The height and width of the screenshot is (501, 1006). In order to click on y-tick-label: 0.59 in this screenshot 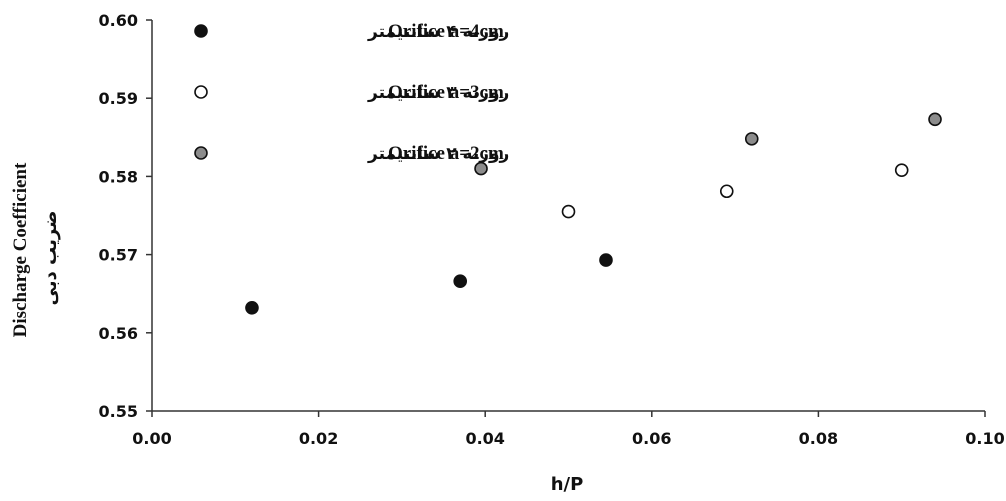, I will do `click(118, 98)`.